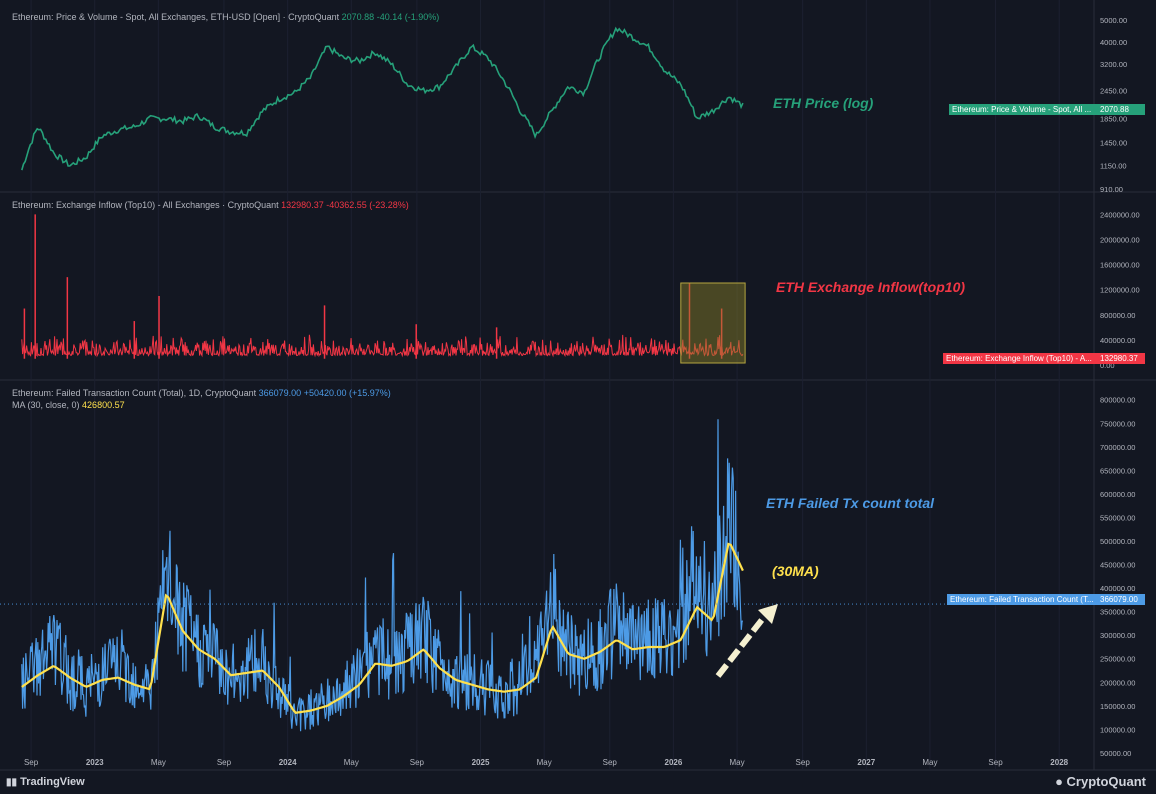 The height and width of the screenshot is (794, 1156). Describe the element at coordinates (1115, 753) in the screenshot. I see `y-tick-label: 50000.00` at that location.